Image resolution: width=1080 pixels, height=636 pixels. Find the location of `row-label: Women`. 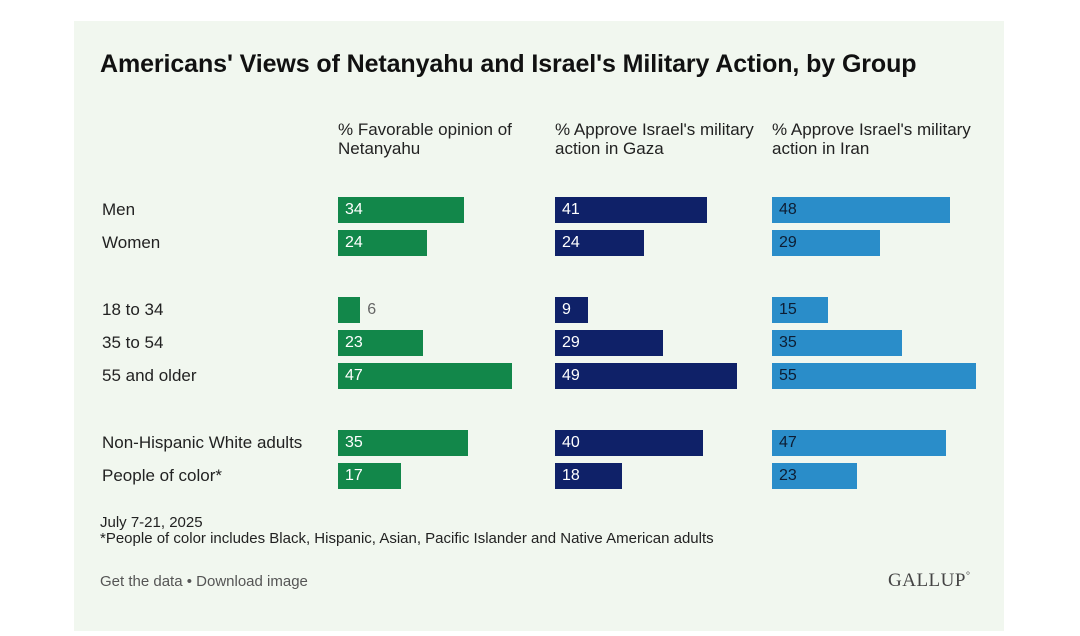

row-label: Women is located at coordinates (131, 242).